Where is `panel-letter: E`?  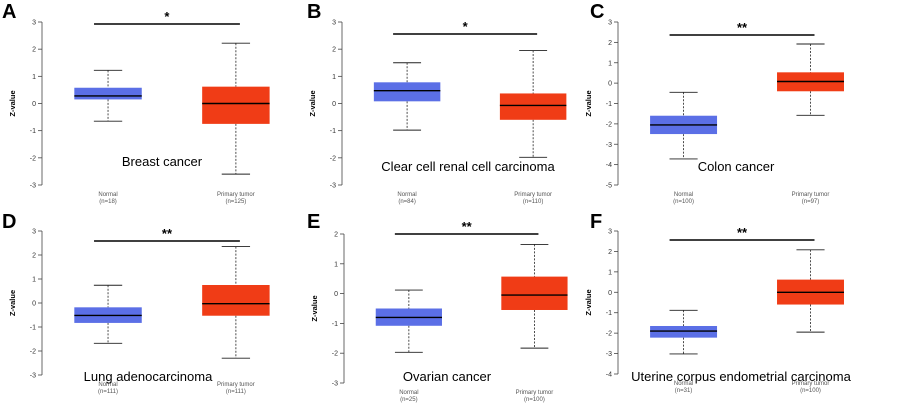
panel-letter: E is located at coordinates (313, 222).